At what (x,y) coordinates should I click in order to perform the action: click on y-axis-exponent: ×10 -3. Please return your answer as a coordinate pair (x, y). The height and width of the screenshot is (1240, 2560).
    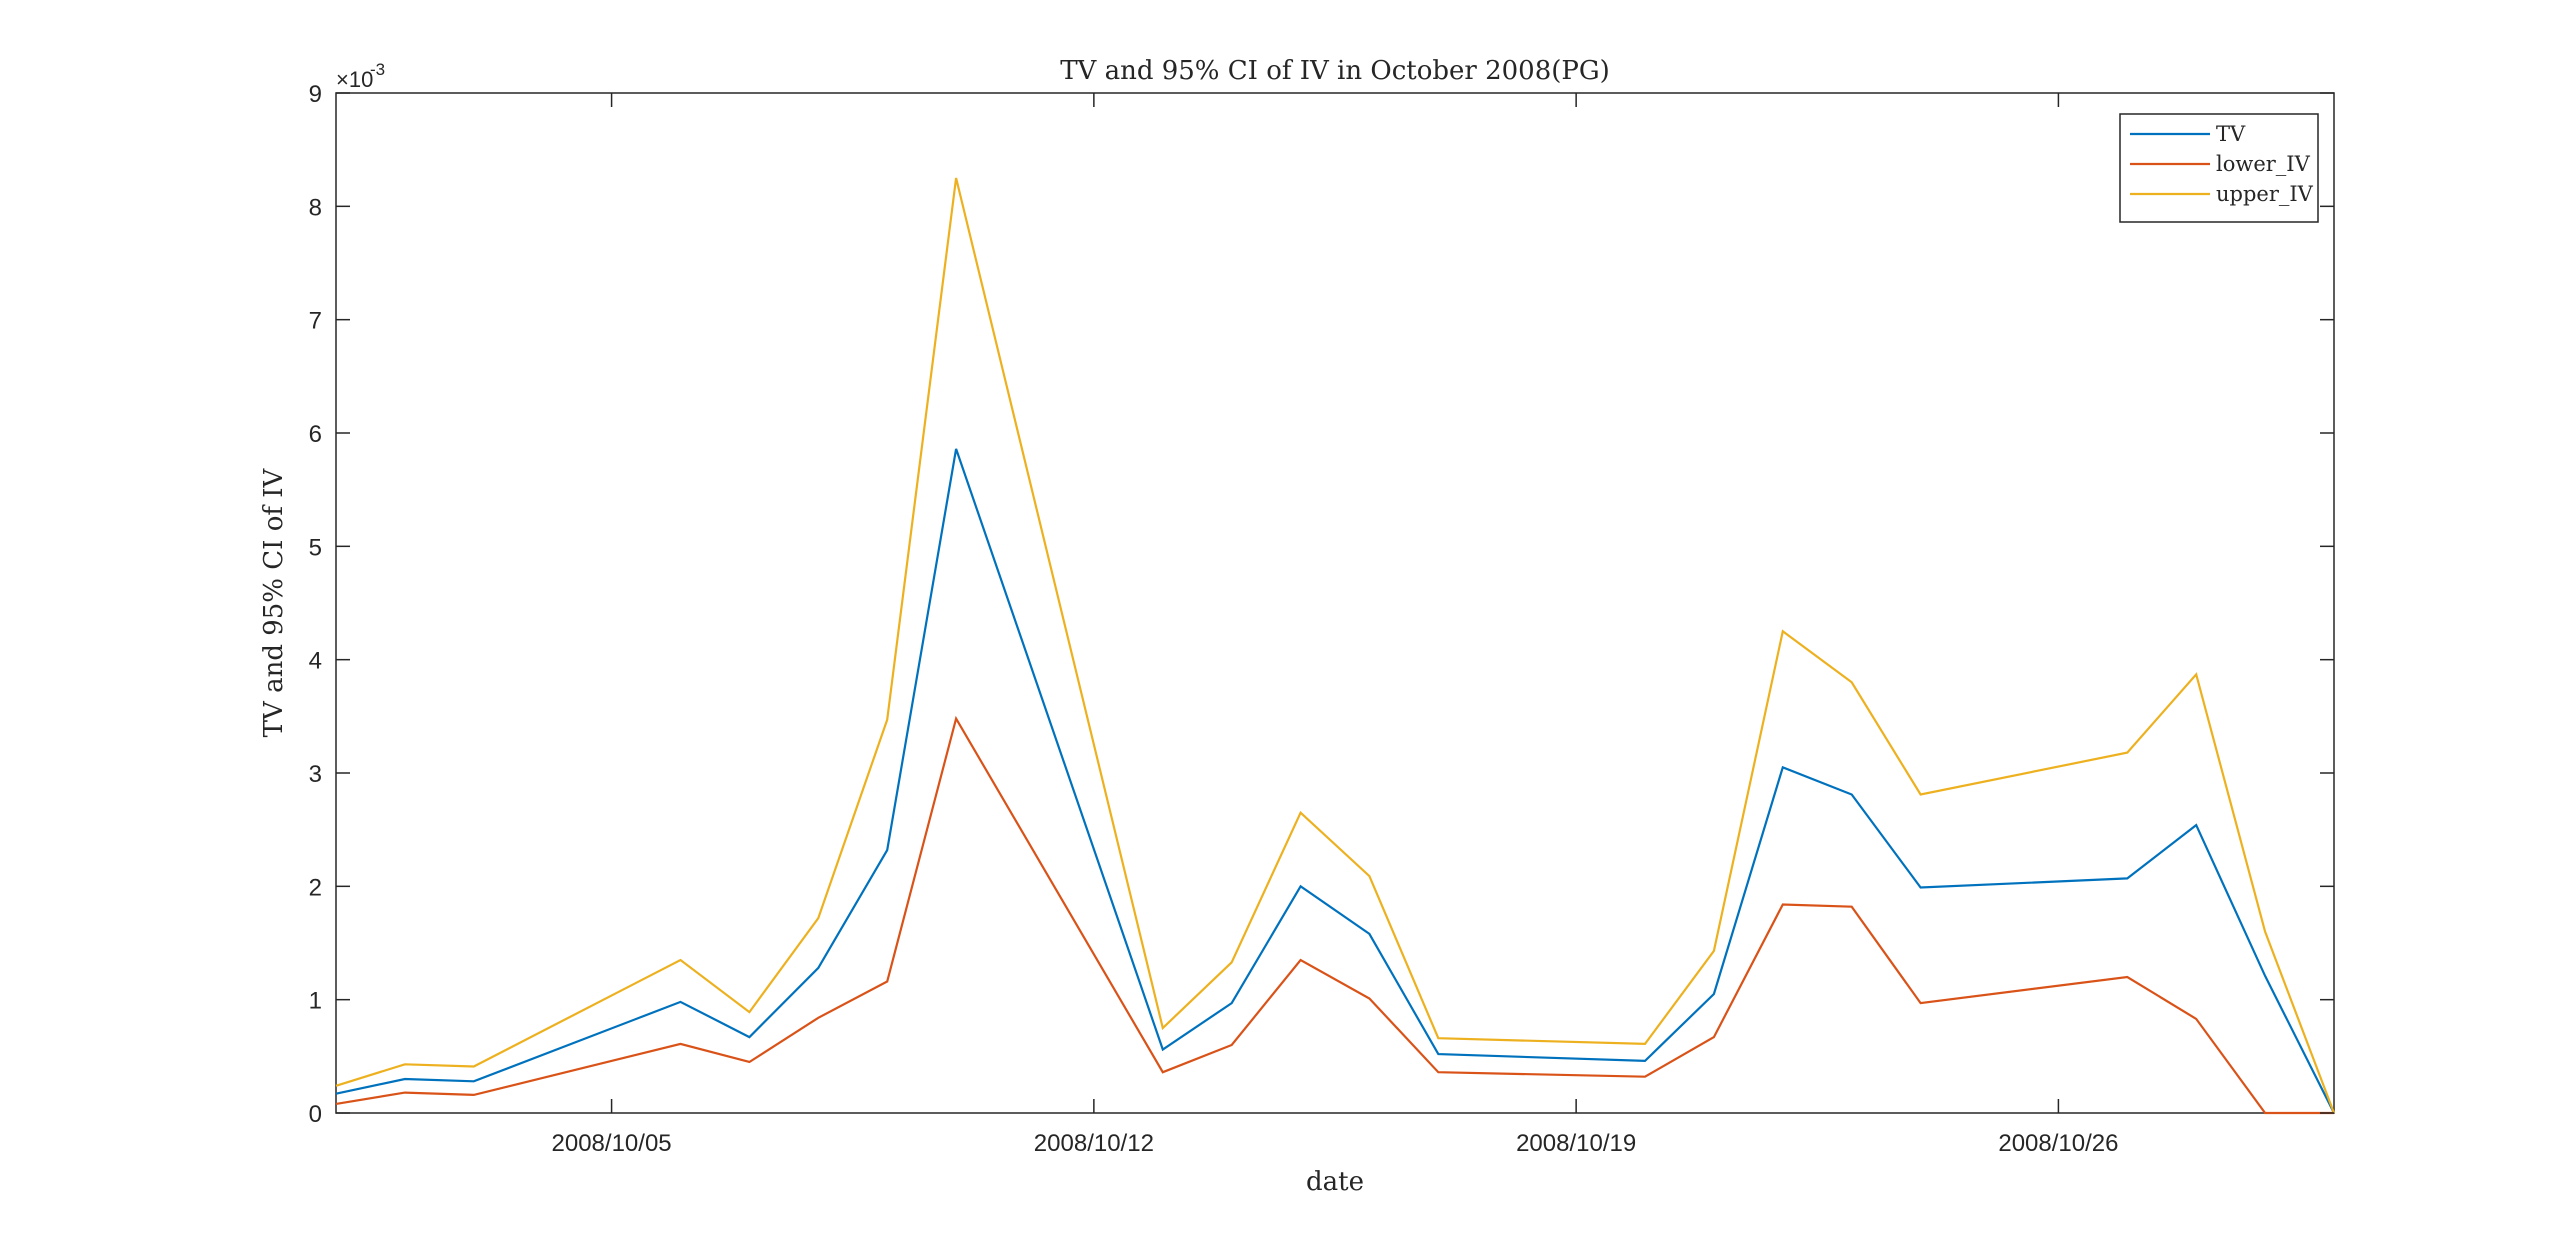
    Looking at the image, I should click on (360, 76).